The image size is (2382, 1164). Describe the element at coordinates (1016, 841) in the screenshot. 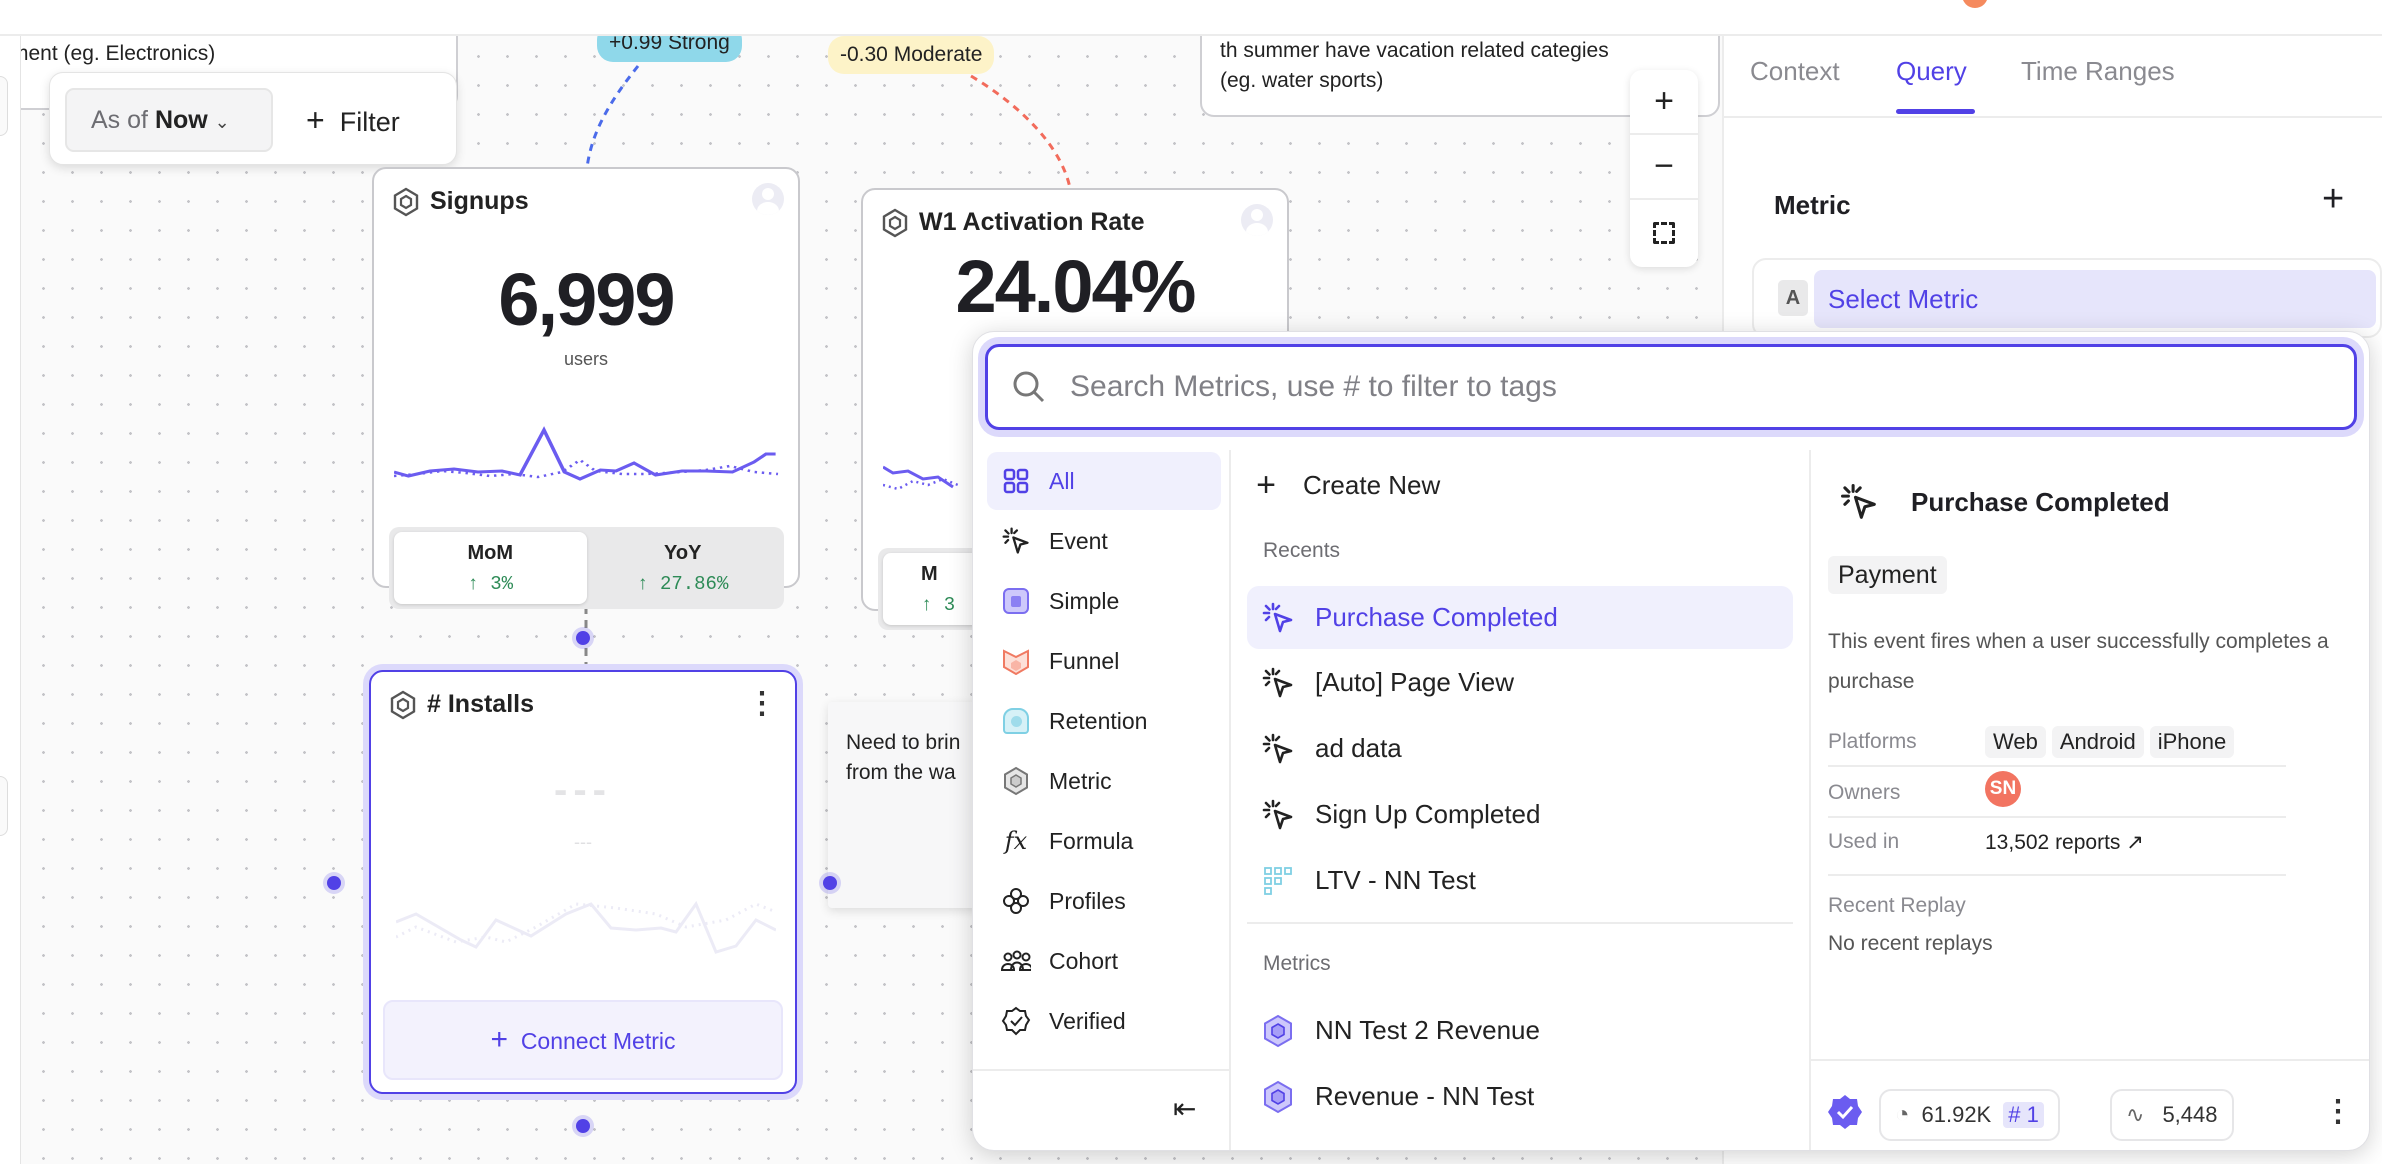

I see `formula-fx-icon: fx` at that location.